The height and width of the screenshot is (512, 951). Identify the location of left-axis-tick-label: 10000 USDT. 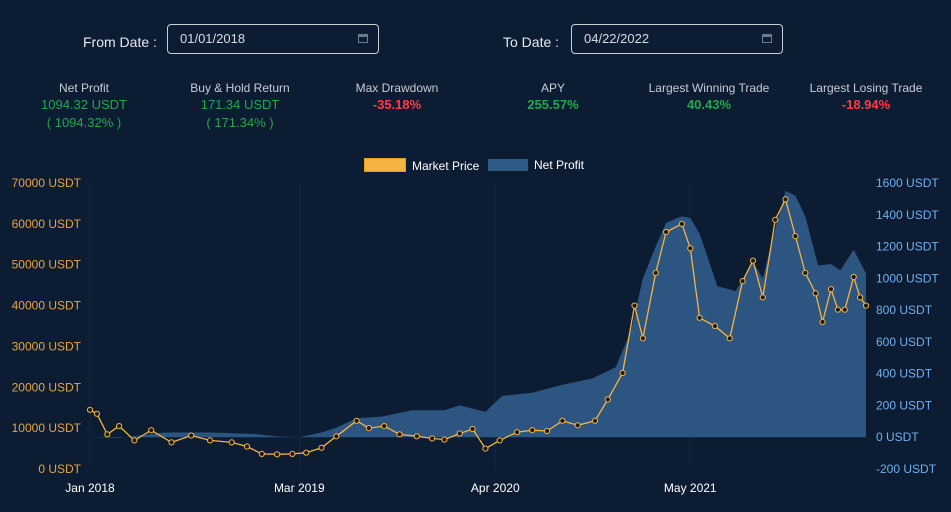
(47, 428).